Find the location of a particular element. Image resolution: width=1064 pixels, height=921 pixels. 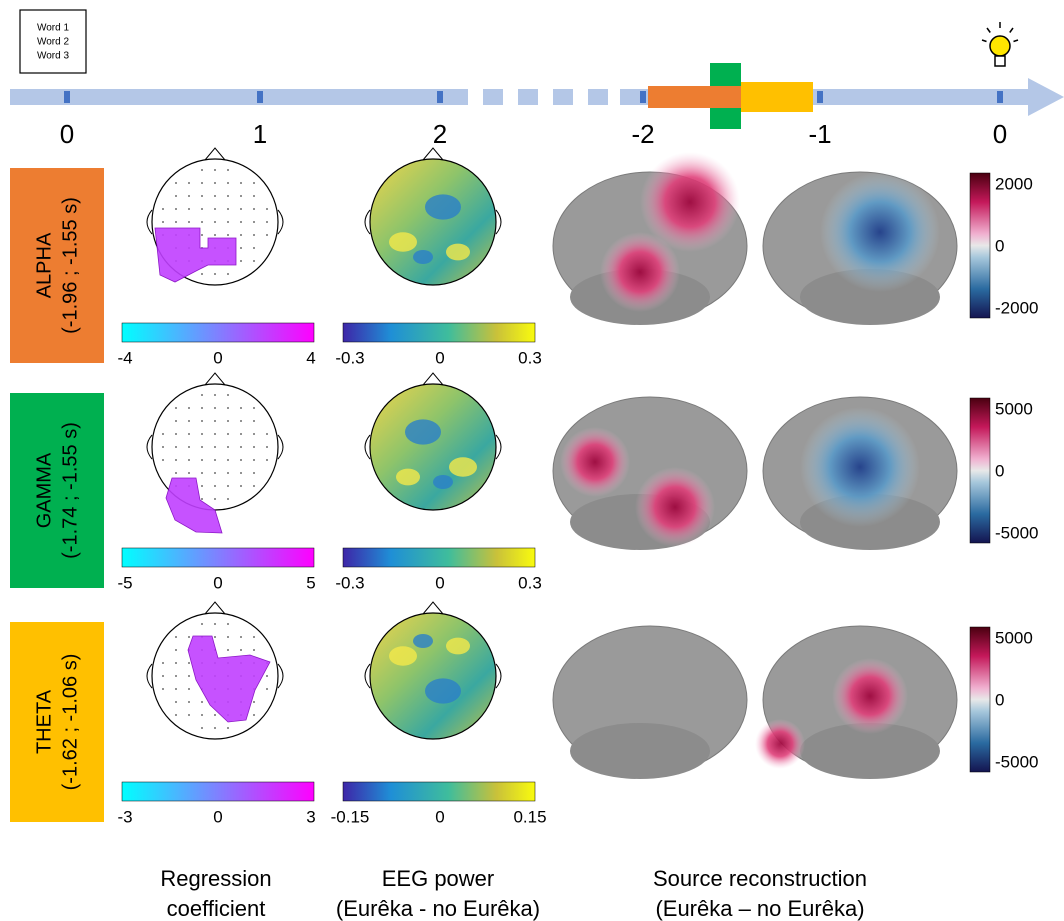

column-label: (Eurêka – no Eurêka) is located at coordinates (759, 908).